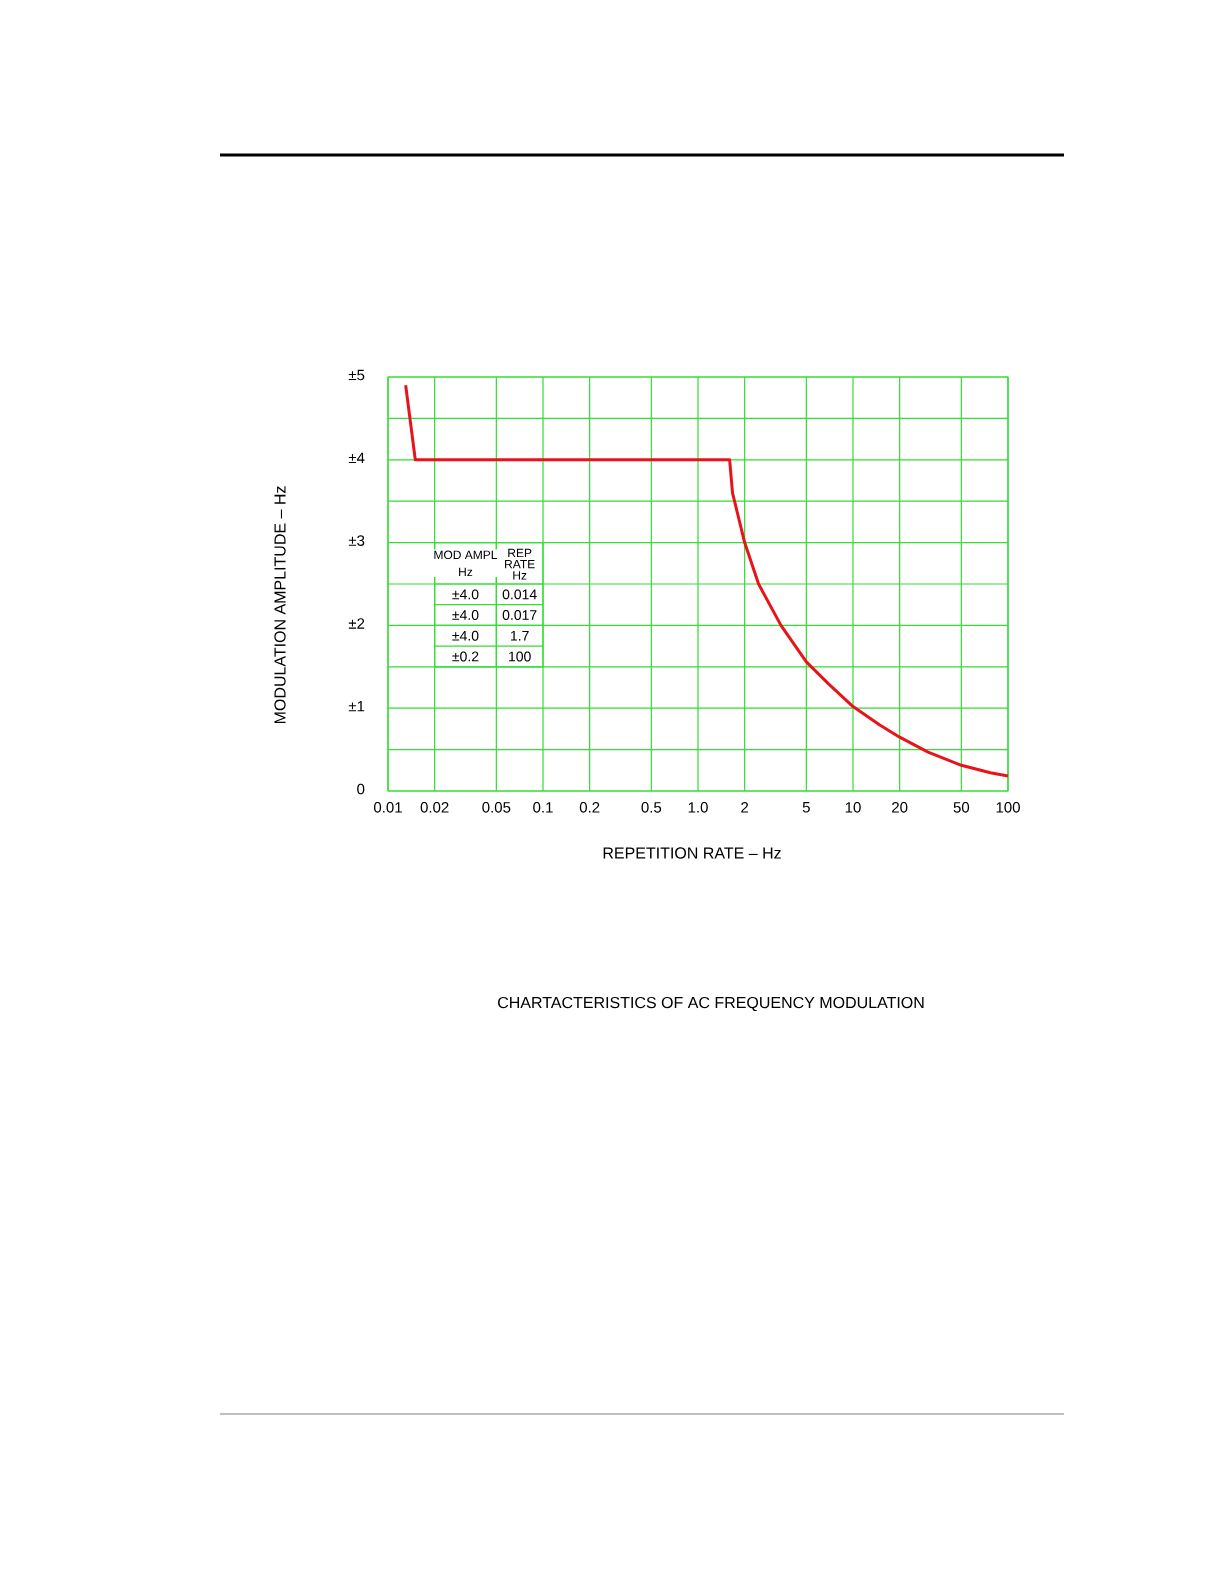 Image resolution: width=1224 pixels, height=1584 pixels. I want to click on x-tick-label: 50, so click(961, 807).